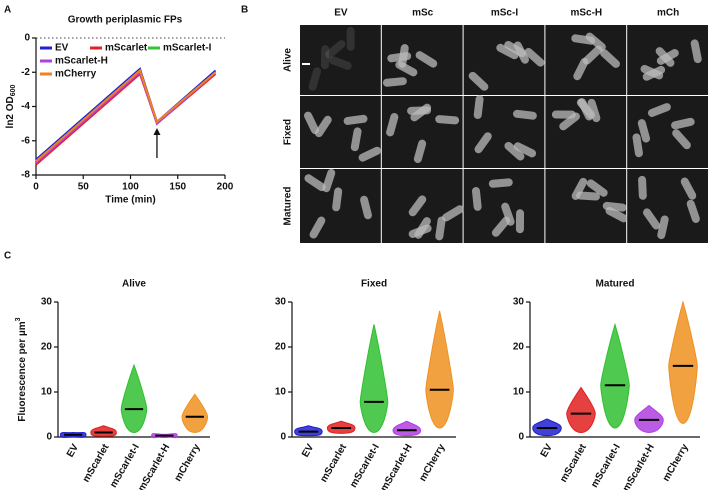 This screenshot has width=709, height=490. I want to click on column-label: mSc, so click(423, 13).